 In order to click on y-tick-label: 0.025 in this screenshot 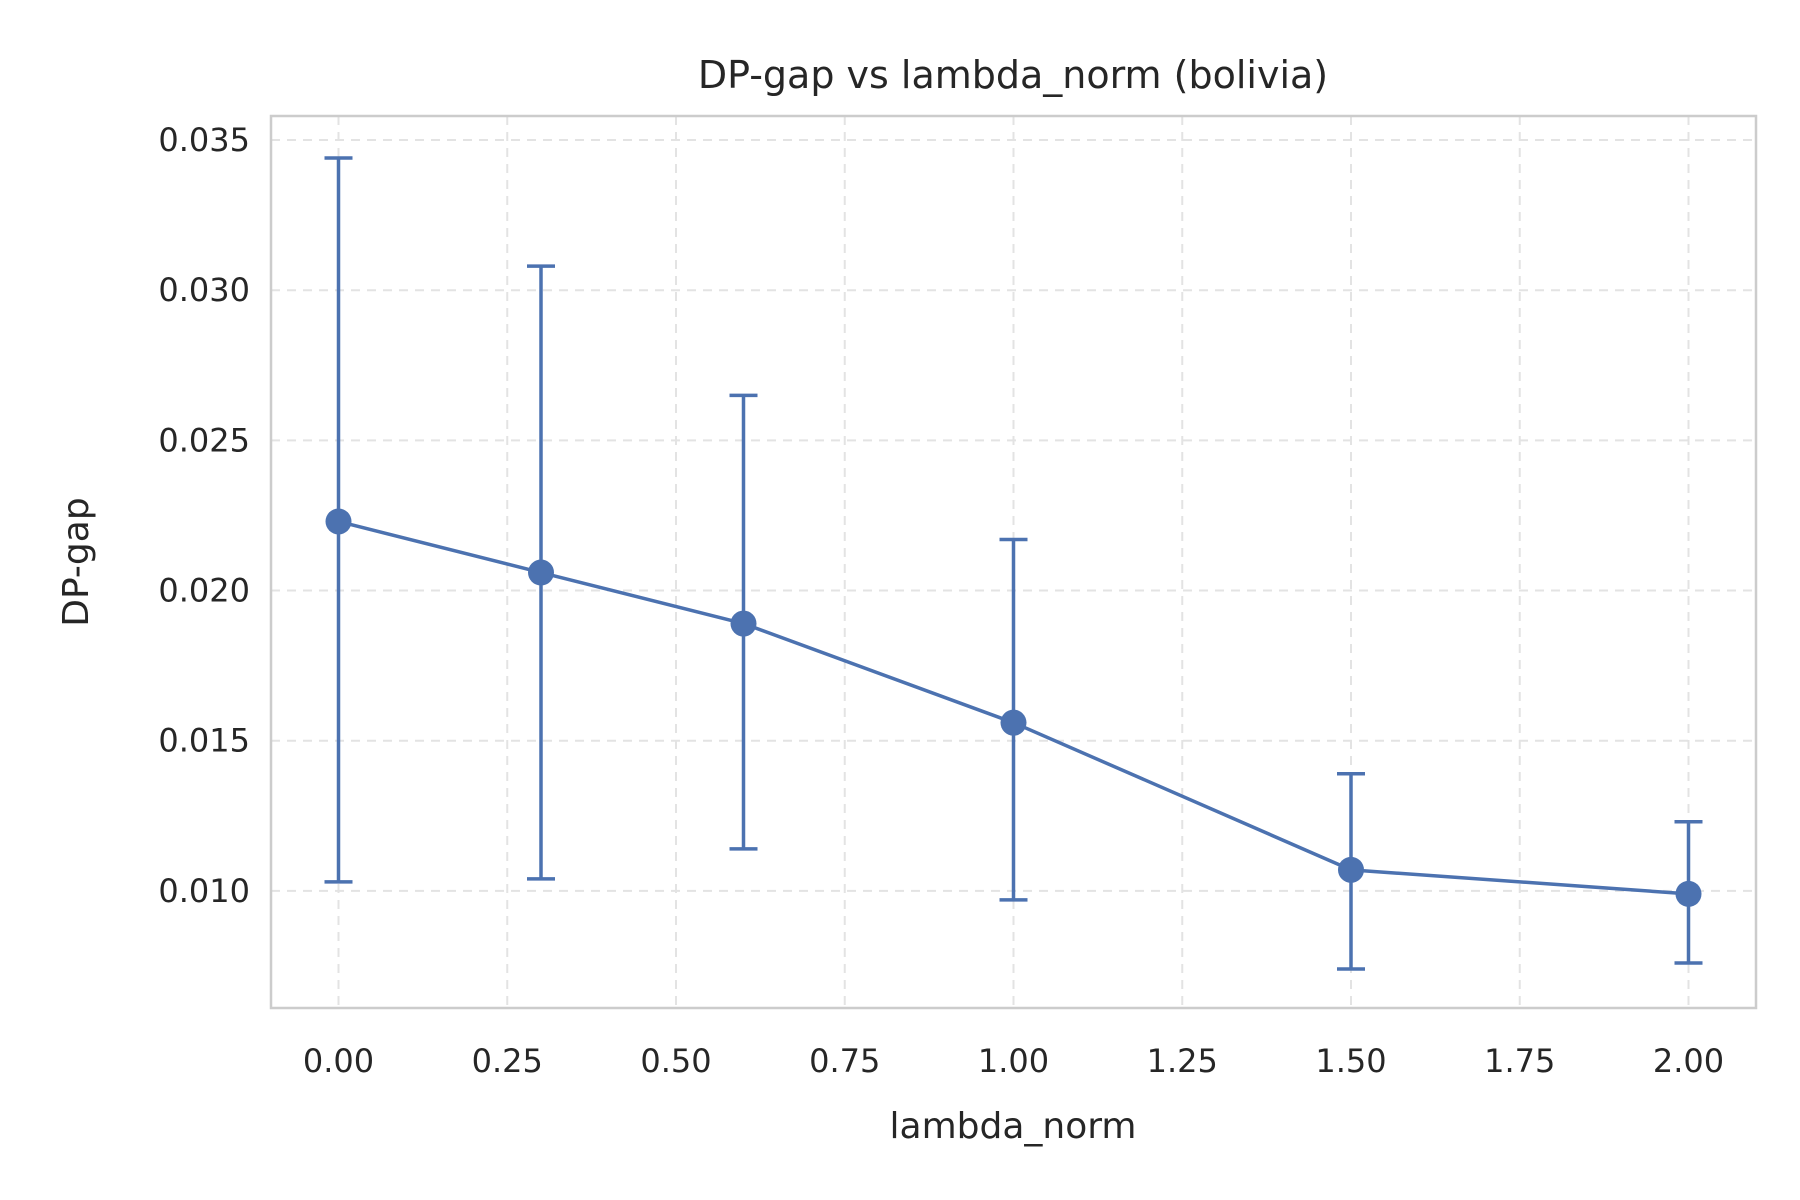, I will do `click(204, 440)`.